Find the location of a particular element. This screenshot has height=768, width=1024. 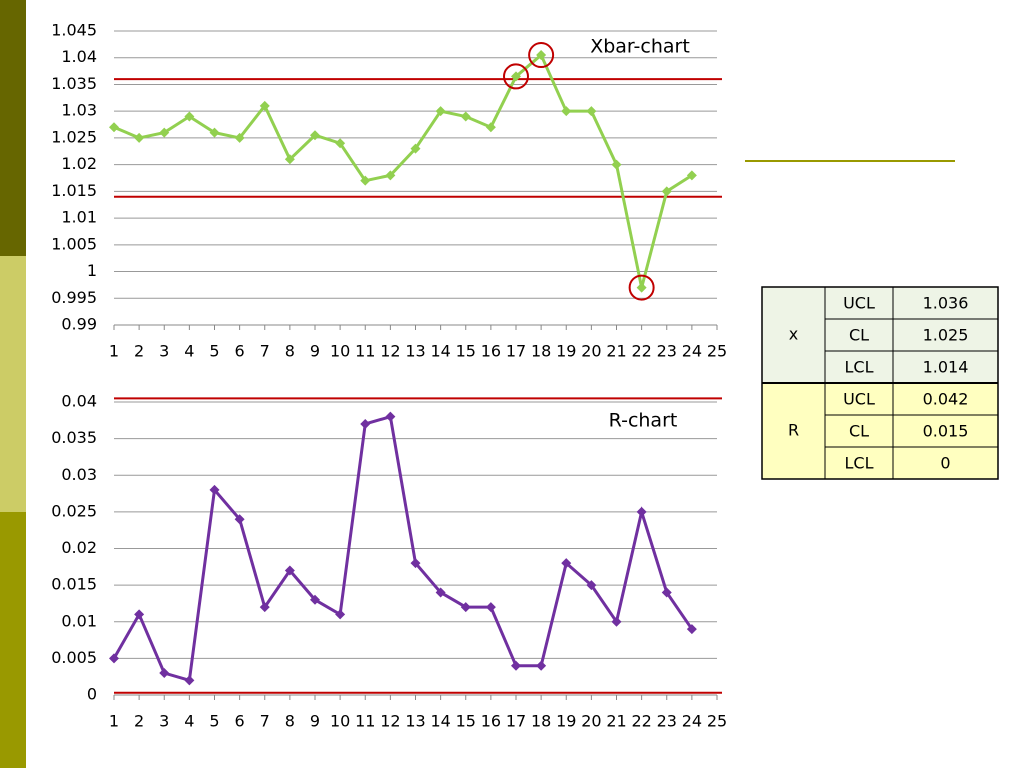

y-tick-label: 1.005 is located at coordinates (74, 243).